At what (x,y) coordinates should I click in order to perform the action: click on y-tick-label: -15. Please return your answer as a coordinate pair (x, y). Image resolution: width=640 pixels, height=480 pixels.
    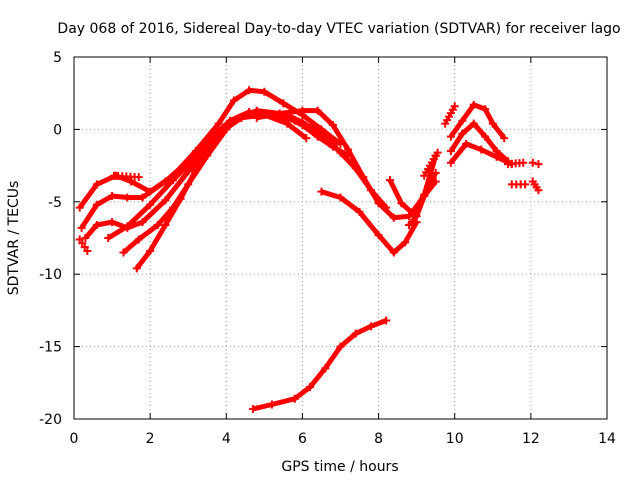
    Looking at the image, I should click on (50, 348).